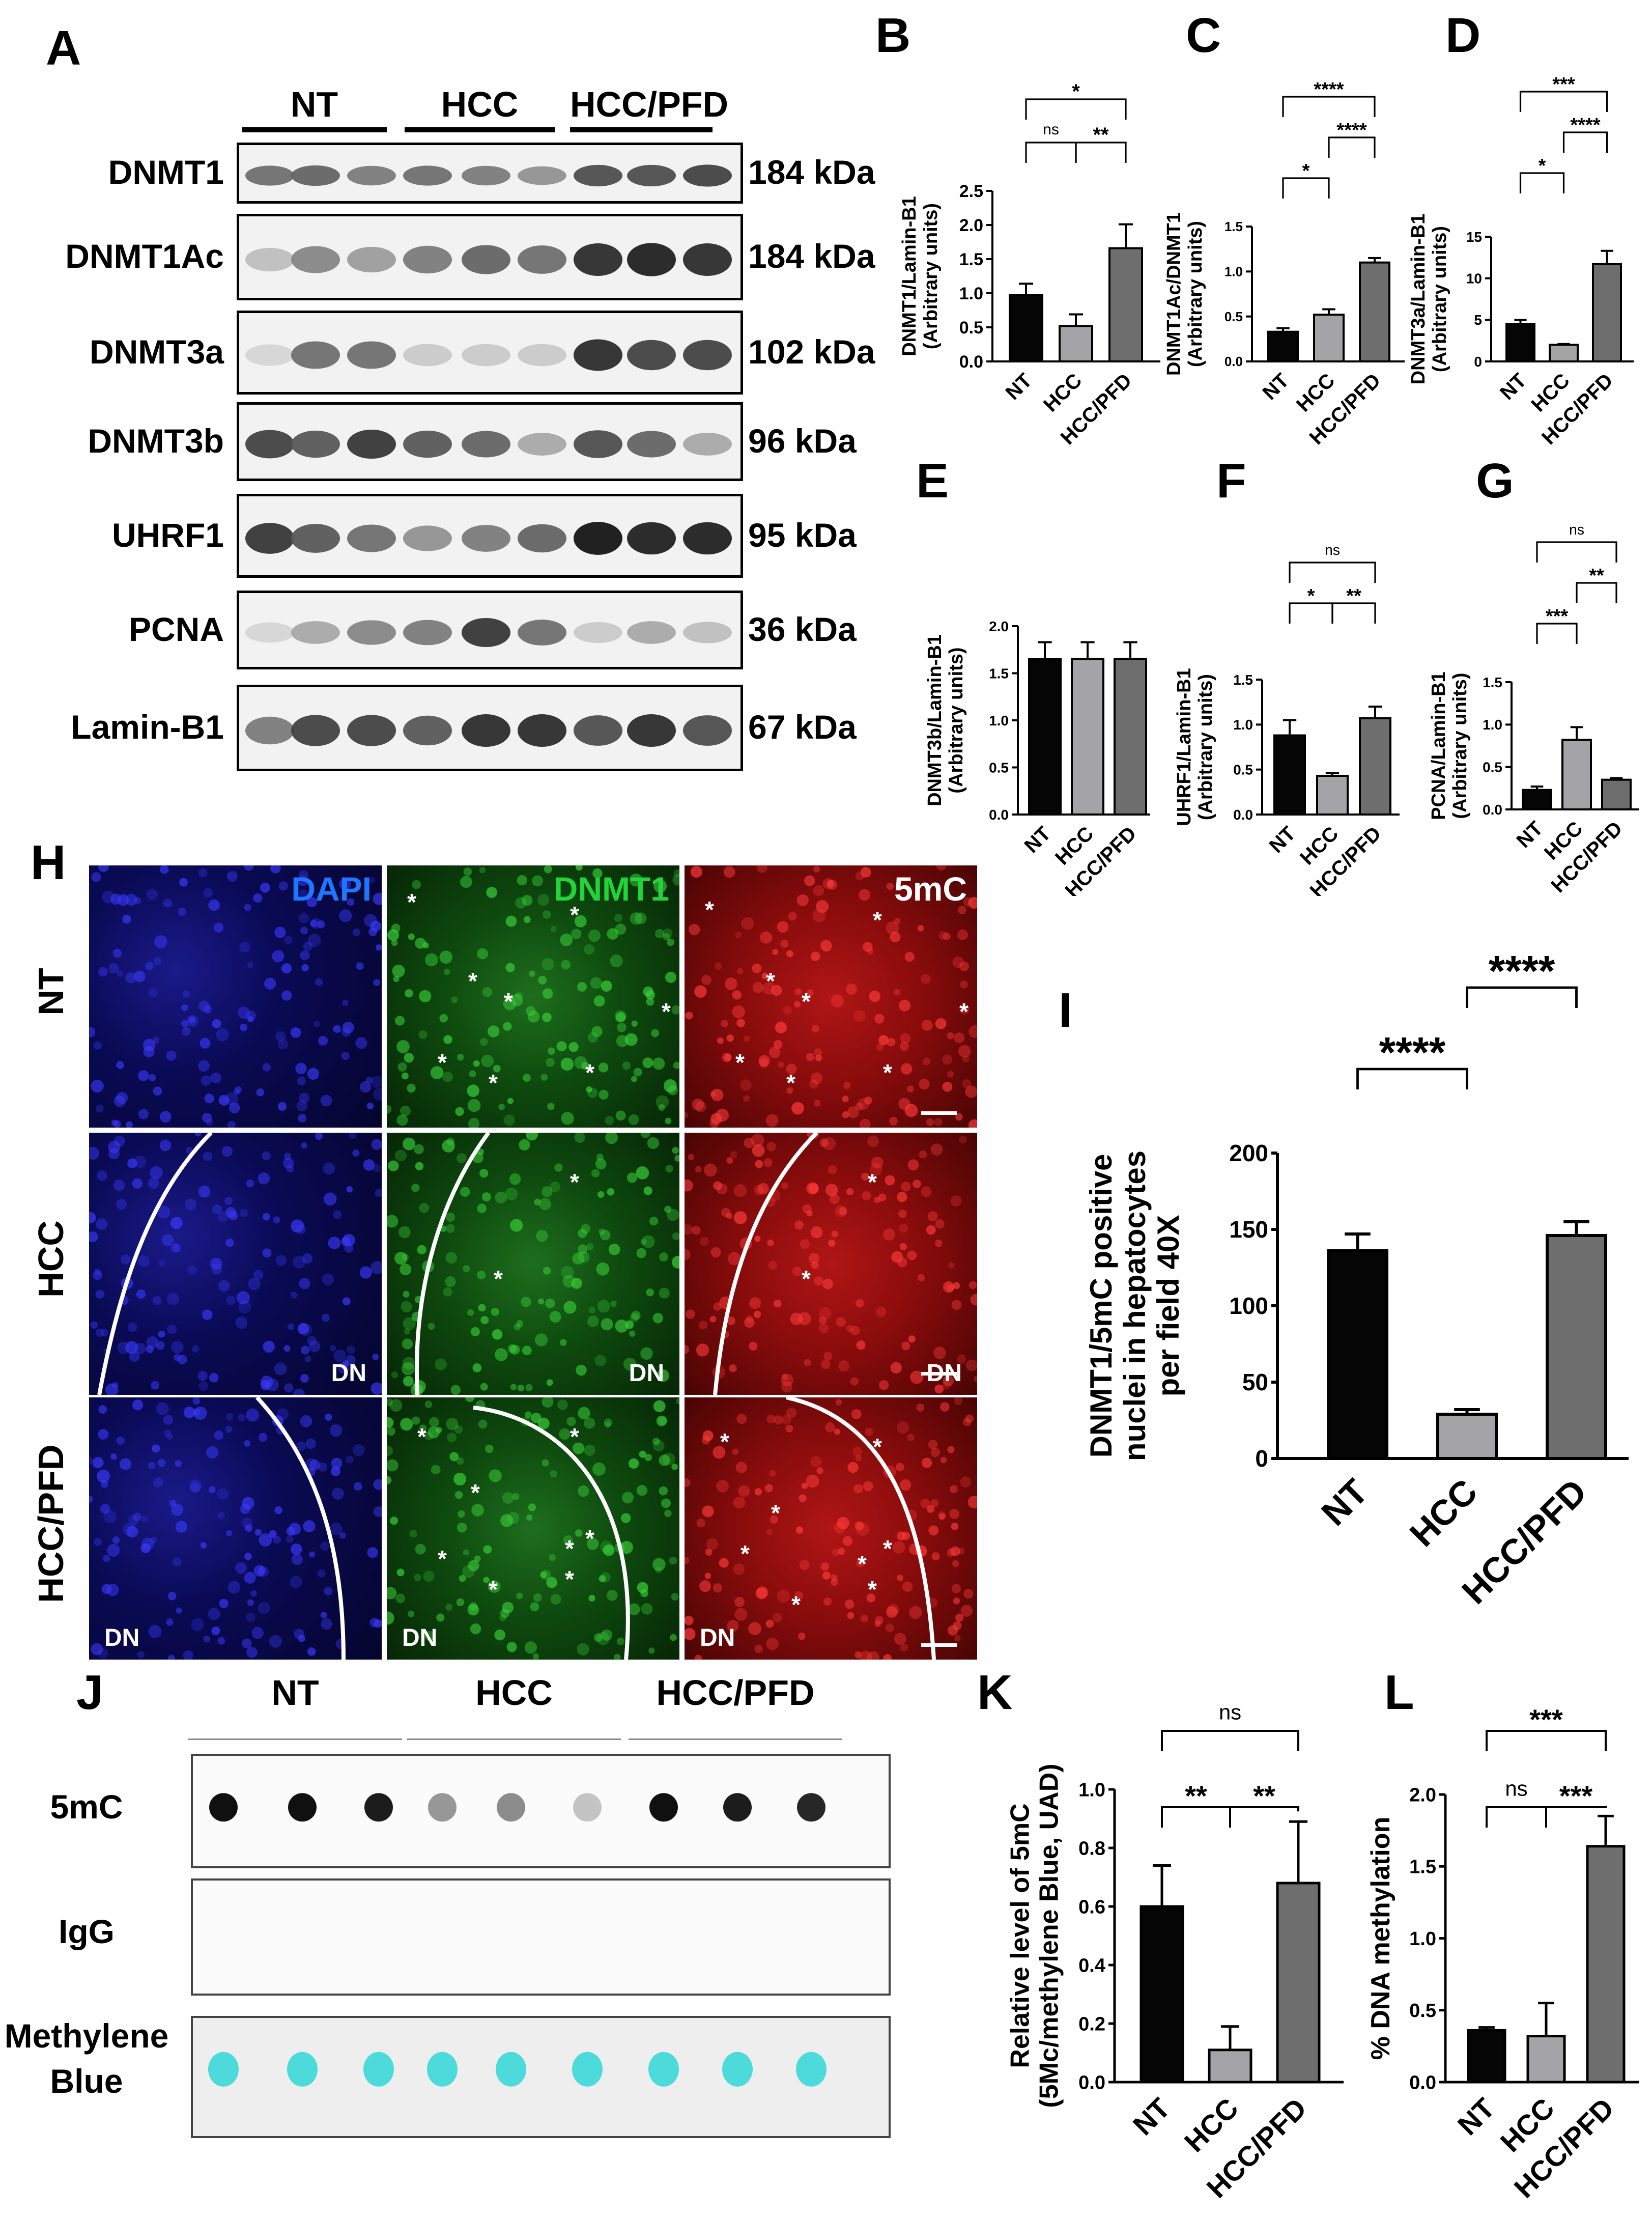  I want to click on y-tick-label: 1.5, so click(999, 673).